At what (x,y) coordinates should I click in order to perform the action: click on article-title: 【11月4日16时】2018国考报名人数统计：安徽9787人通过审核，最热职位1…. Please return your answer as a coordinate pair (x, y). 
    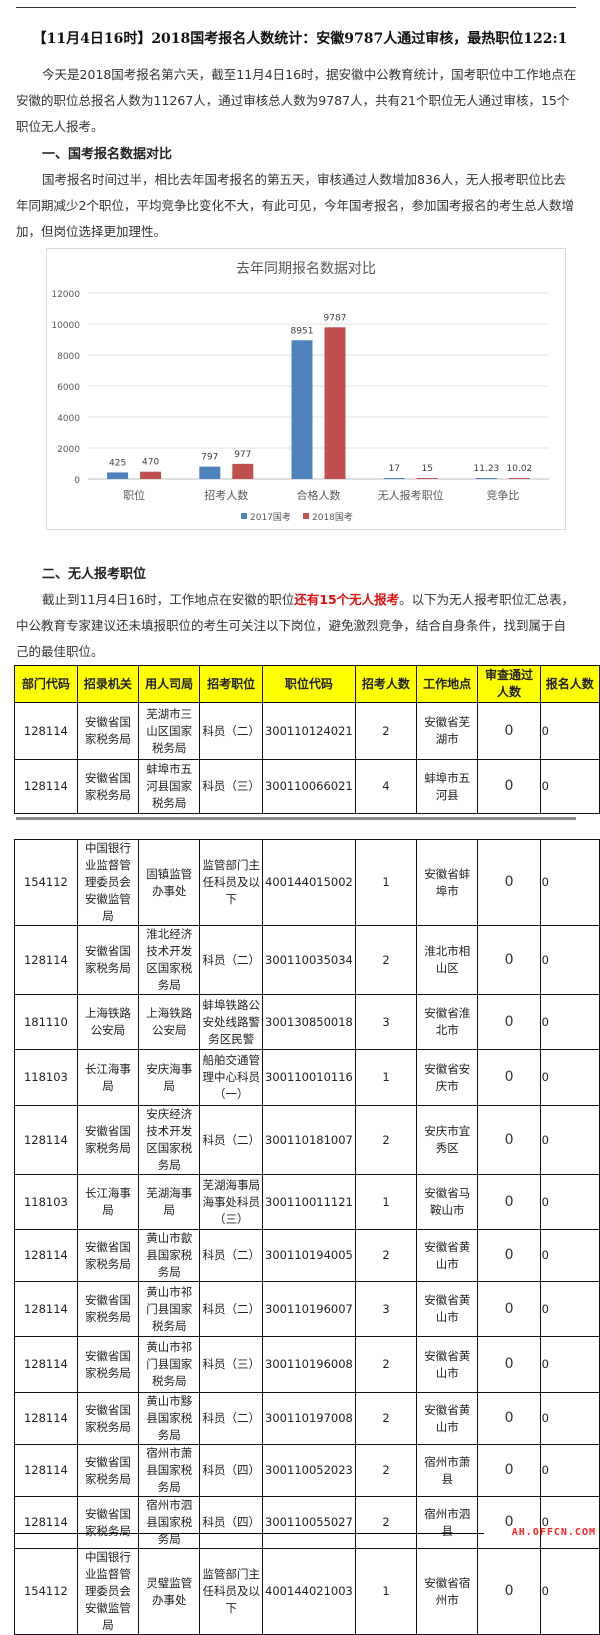
    Looking at the image, I should click on (300, 39).